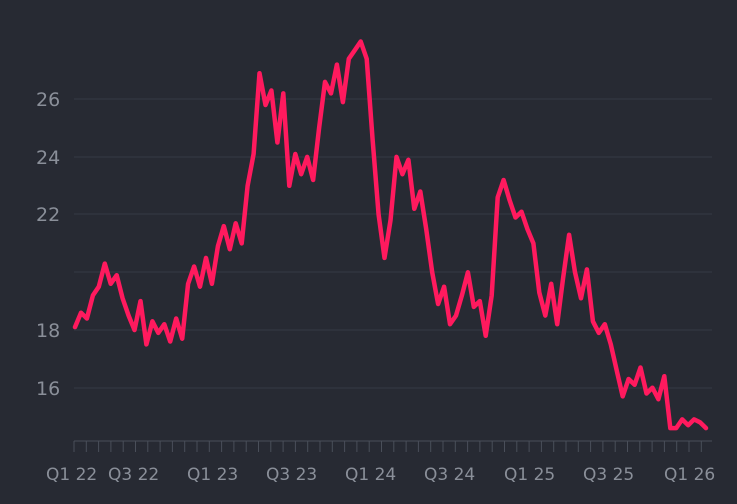  What do you see at coordinates (48, 158) in the screenshot?
I see `y-tick-label: 24` at bounding box center [48, 158].